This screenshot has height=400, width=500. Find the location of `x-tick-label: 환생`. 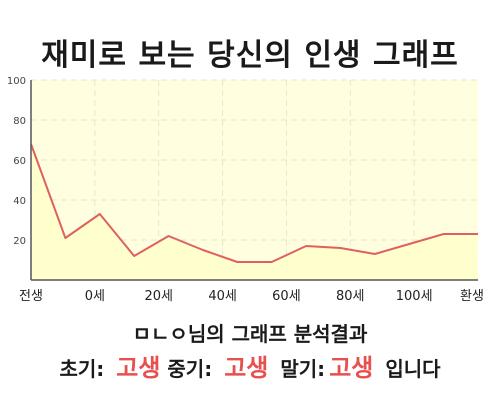

x-tick-label: 환생 is located at coordinates (472, 296).